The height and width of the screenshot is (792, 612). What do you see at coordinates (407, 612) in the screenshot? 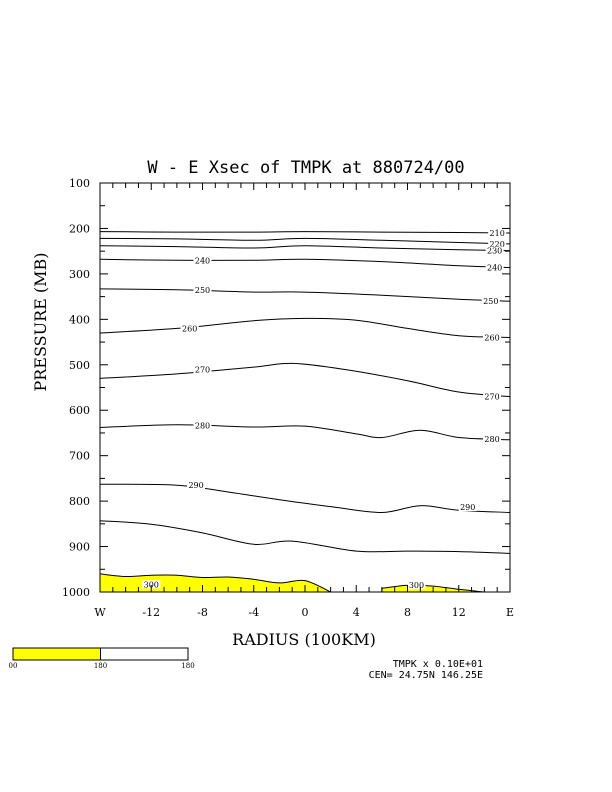
I see `x-tick-label: 8` at bounding box center [407, 612].